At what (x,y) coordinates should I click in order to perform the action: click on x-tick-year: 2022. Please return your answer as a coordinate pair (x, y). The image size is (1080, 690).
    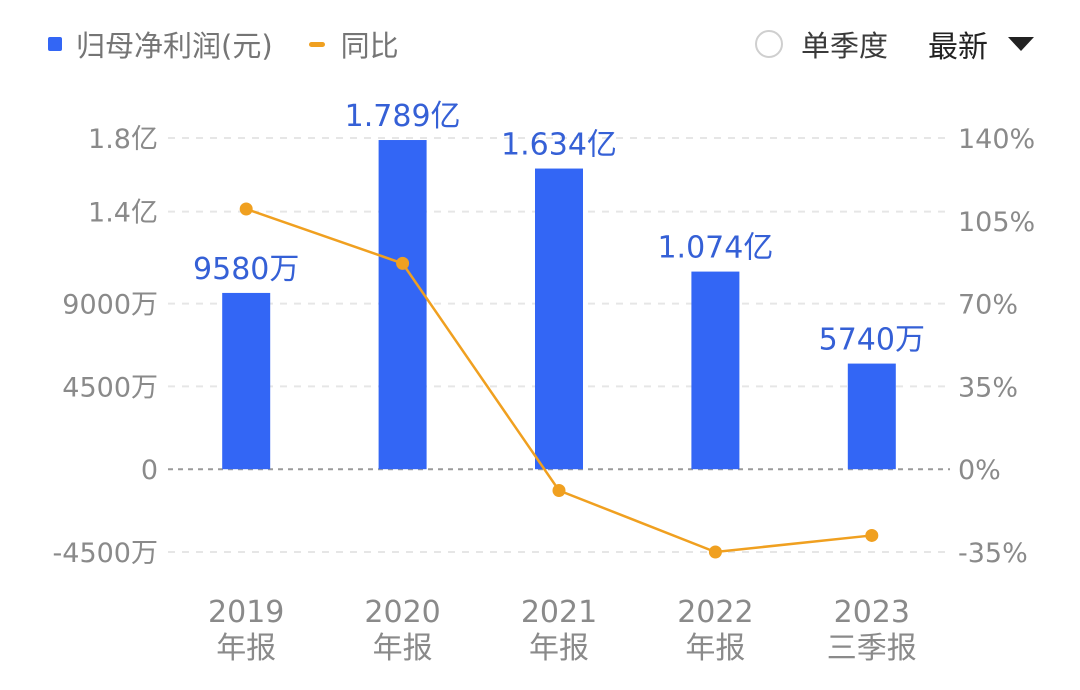
    Looking at the image, I should click on (715, 612).